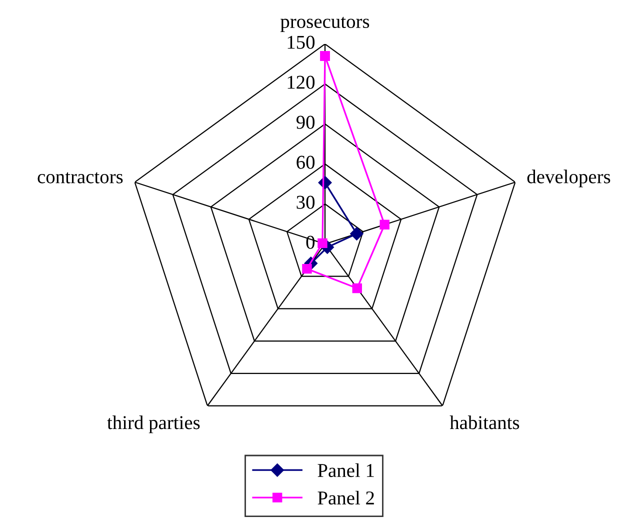 This screenshot has width=628, height=526. What do you see at coordinates (346, 497) in the screenshot?
I see `legend-label: Panel 2` at bounding box center [346, 497].